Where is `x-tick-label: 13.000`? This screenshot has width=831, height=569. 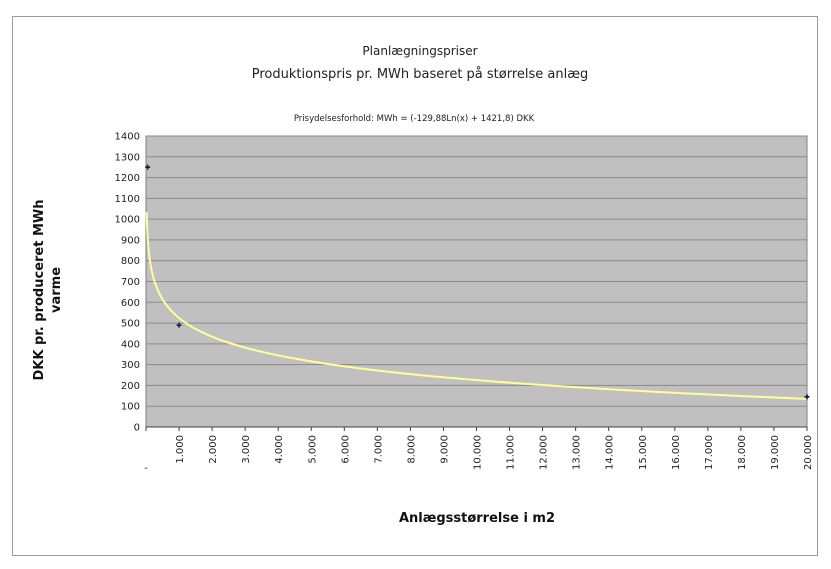
x-tick-label: 13.000 is located at coordinates (577, 452).